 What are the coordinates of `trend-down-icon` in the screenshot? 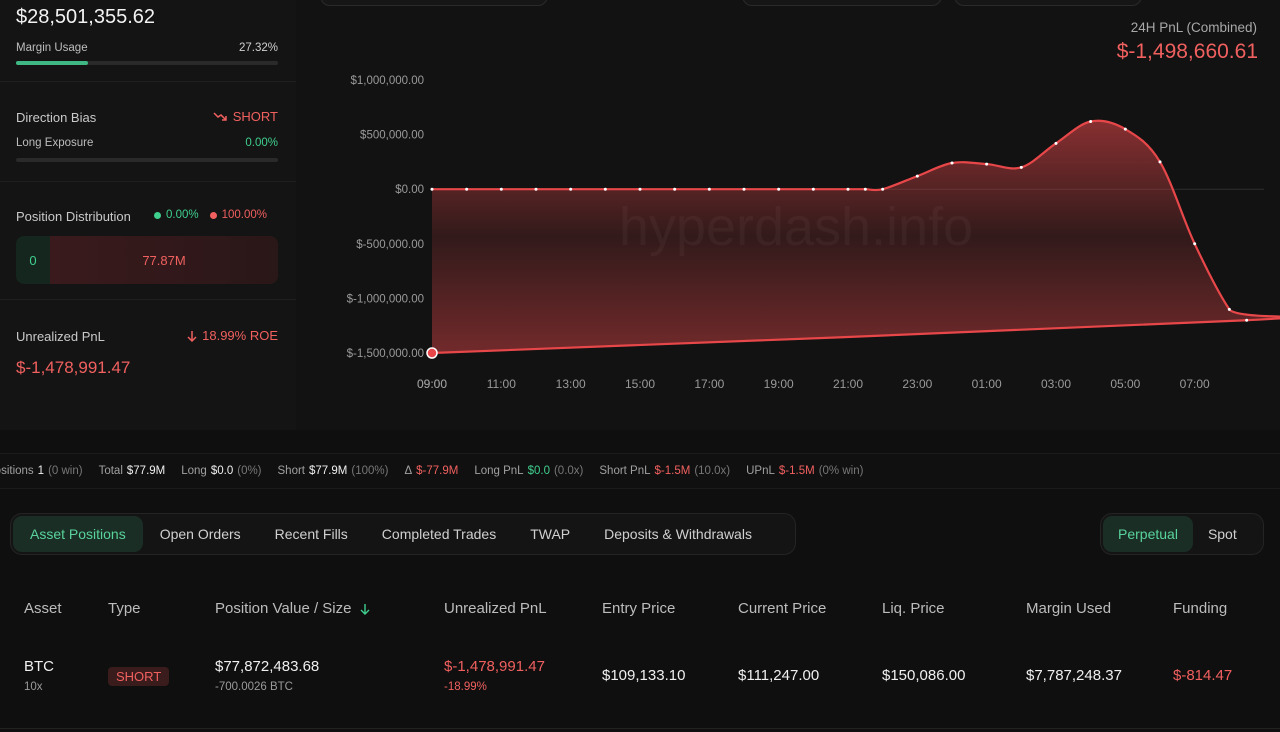 It's located at (220, 116).